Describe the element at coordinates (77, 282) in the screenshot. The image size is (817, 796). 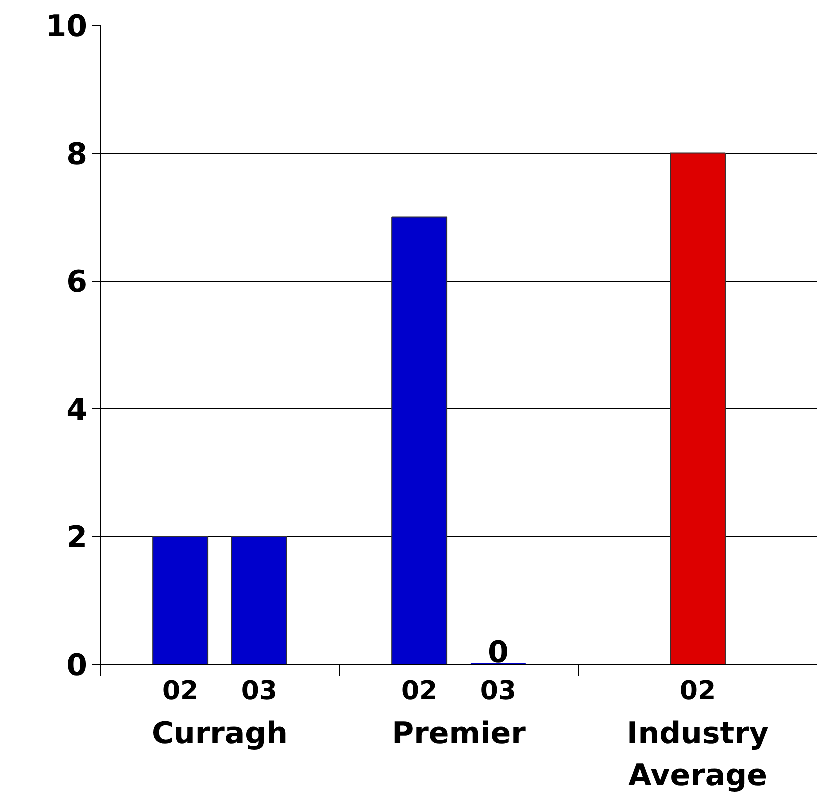
I see `y-tick-label: 6` at that location.